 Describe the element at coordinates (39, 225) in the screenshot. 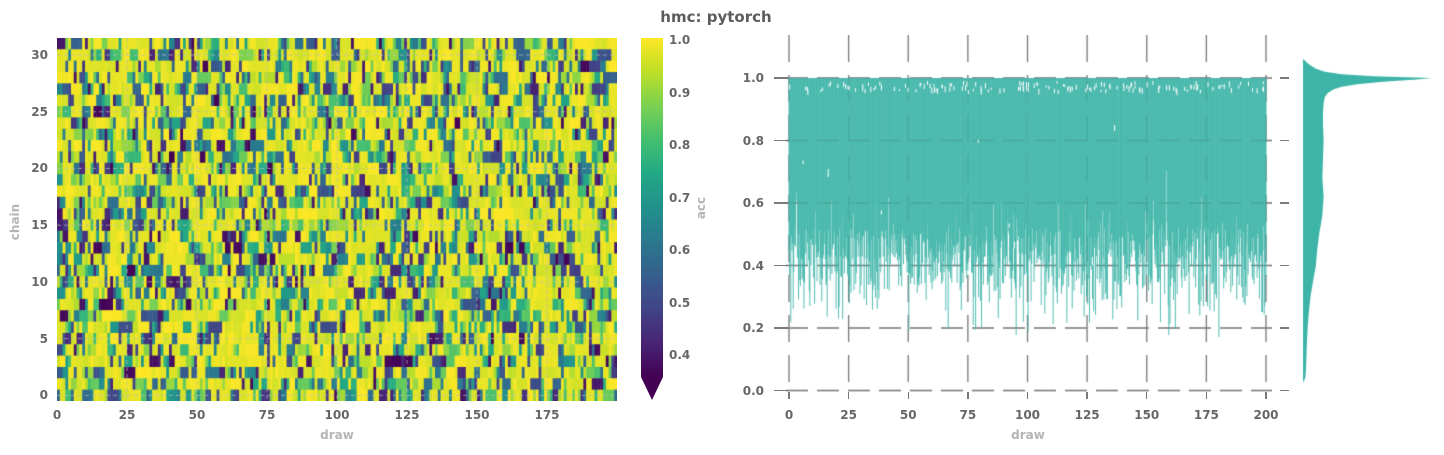

I see `left-y-tick-label: 15` at that location.